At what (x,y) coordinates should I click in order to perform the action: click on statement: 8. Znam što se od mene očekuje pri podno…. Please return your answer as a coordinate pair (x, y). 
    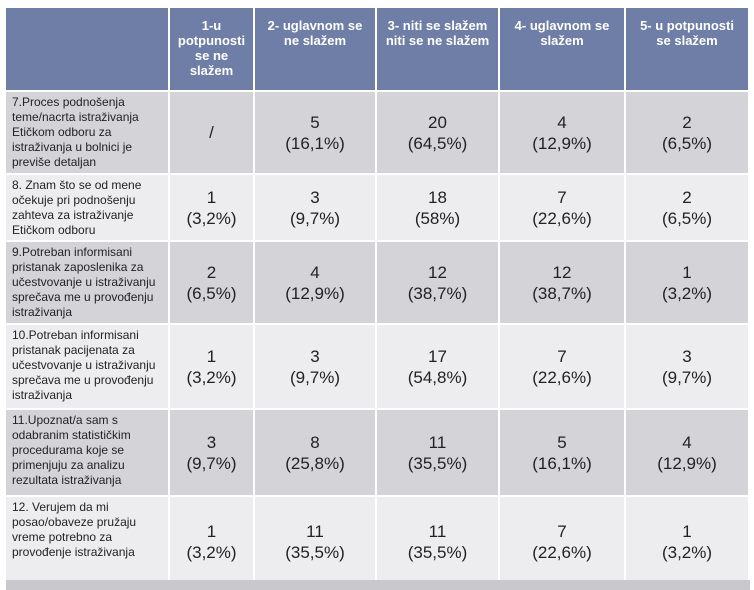
    Looking at the image, I should click on (77, 207).